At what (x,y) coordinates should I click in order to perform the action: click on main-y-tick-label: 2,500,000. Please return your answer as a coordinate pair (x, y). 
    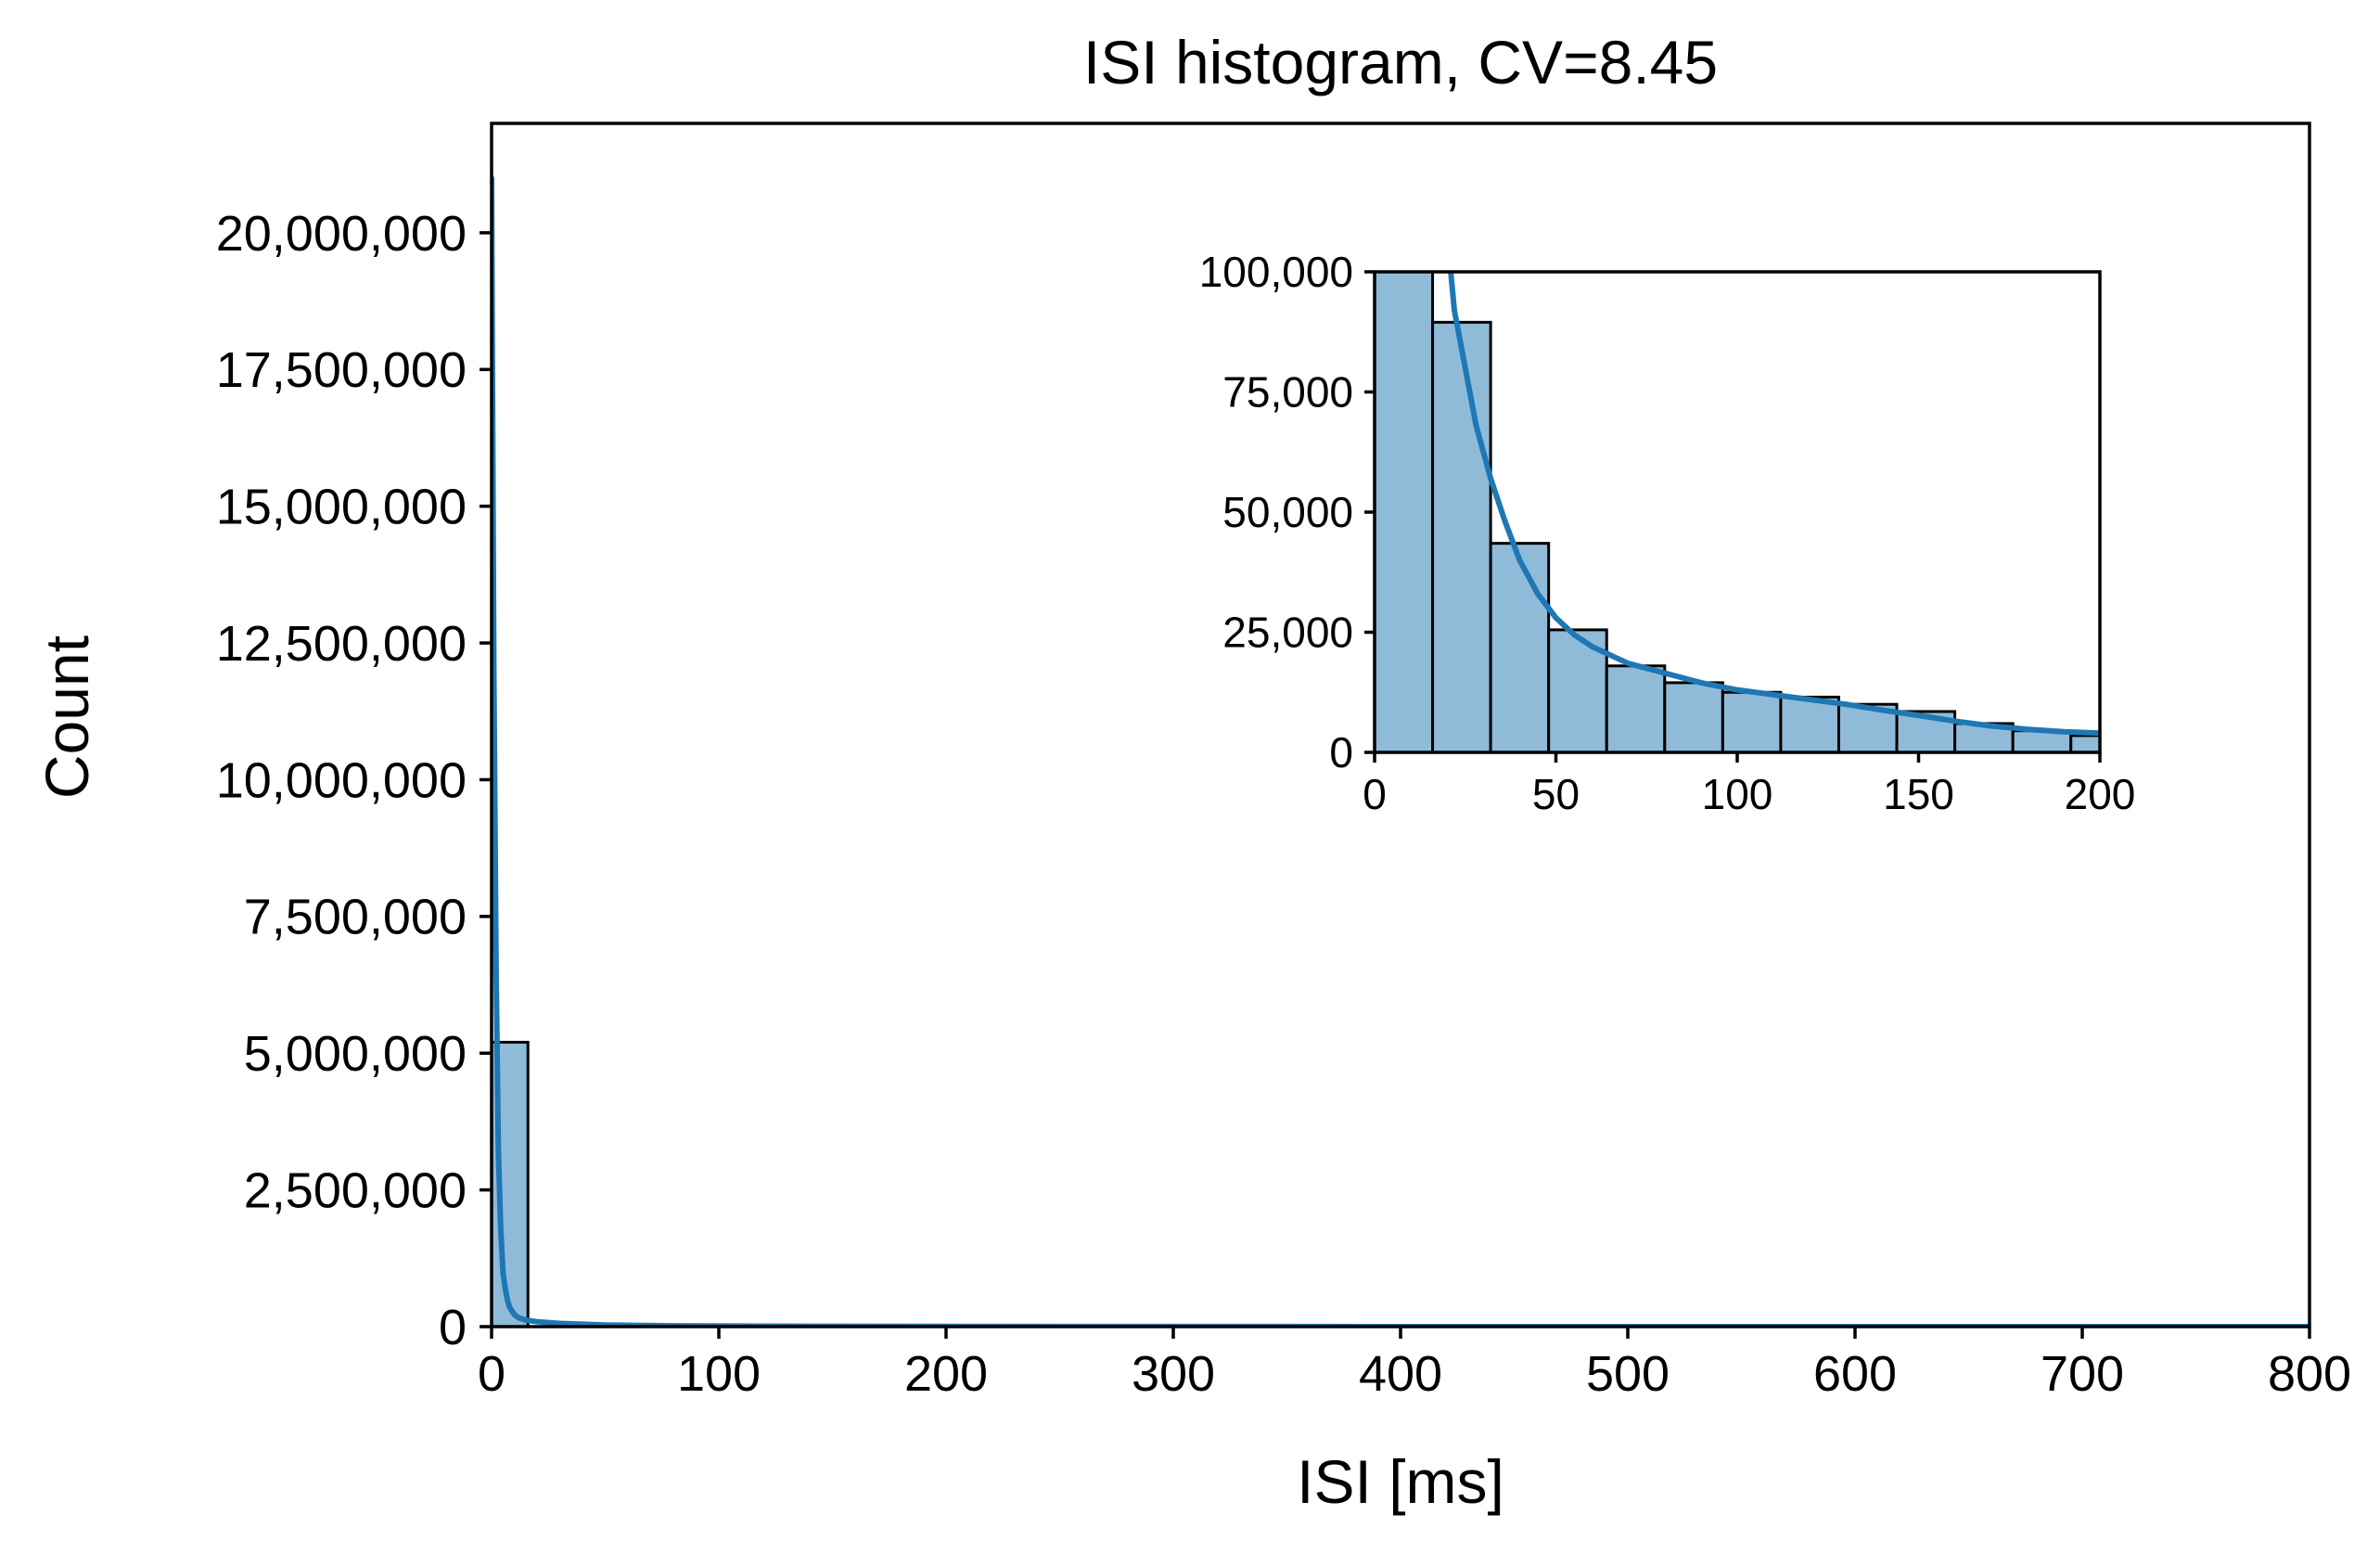
    Looking at the image, I should click on (355, 1191).